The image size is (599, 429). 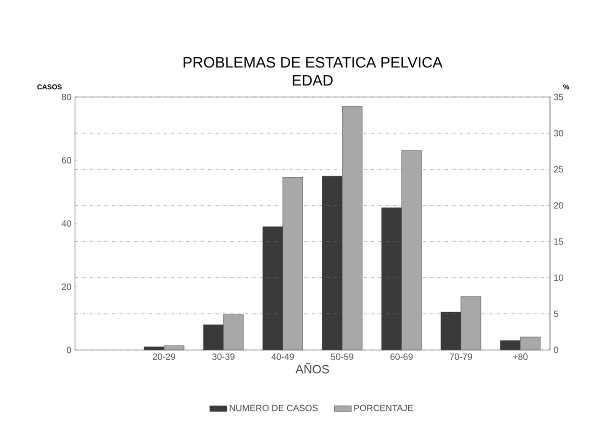 I want to click on x-tick-label: 20-29, so click(x=164, y=357).